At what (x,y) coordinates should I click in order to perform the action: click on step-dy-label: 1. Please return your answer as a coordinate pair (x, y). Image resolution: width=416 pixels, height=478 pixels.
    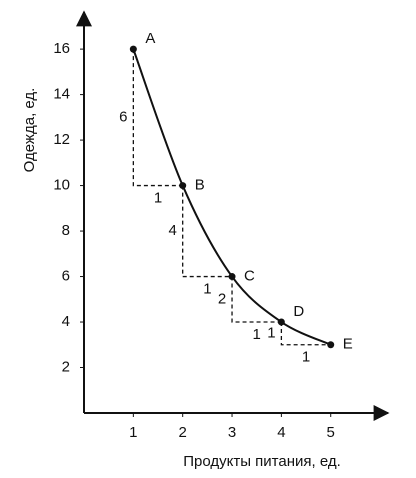
    Looking at the image, I should click on (271, 332).